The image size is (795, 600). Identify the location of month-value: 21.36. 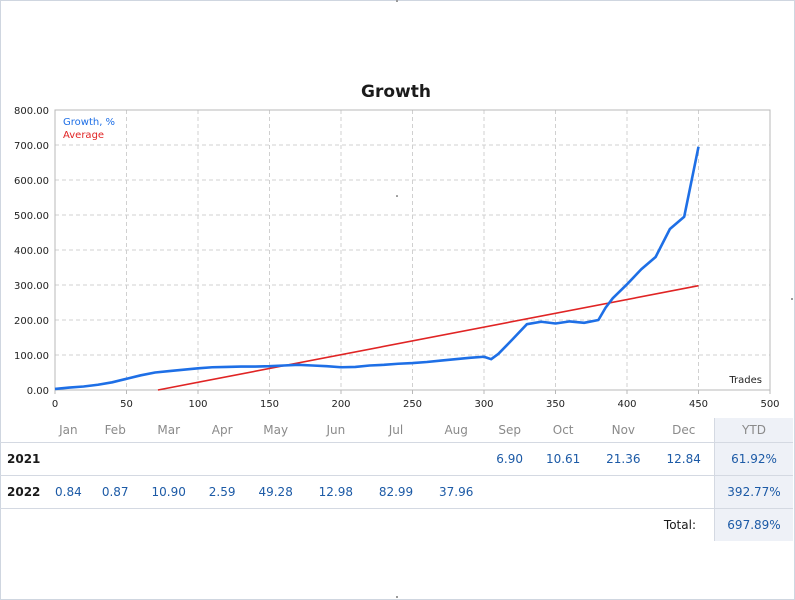
(623, 459).